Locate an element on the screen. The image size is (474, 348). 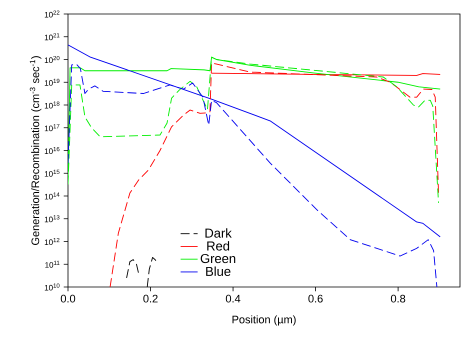
legend-label: Dark is located at coordinates (218, 233).